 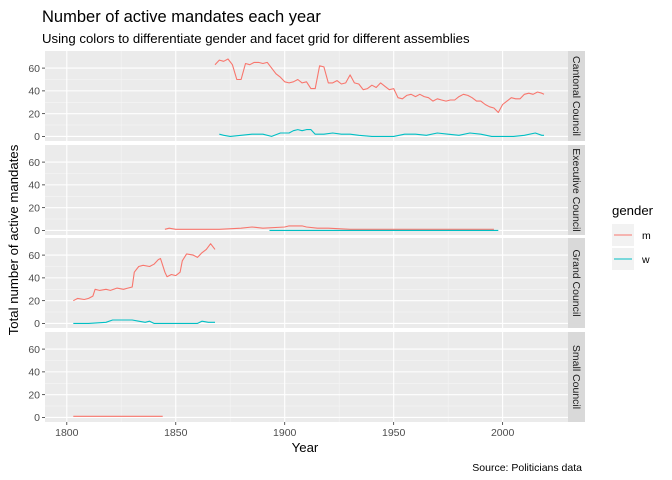 I want to click on legend-entry-m: m, so click(x=631, y=235).